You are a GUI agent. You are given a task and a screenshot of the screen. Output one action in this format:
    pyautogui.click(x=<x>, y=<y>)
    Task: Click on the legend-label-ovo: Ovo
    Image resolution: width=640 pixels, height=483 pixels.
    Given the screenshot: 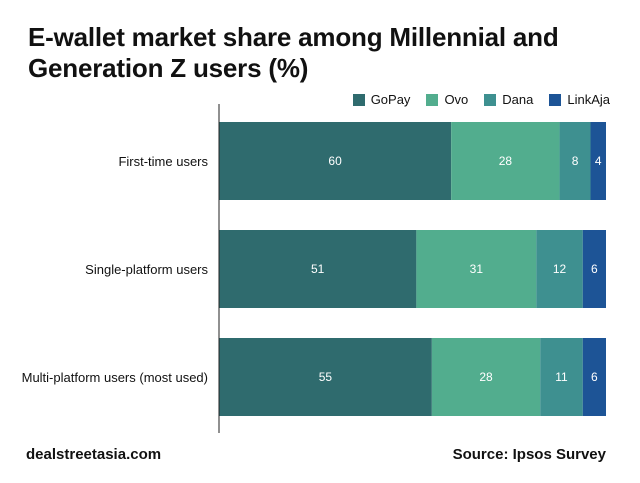 What is the action you would take?
    pyautogui.click(x=456, y=99)
    